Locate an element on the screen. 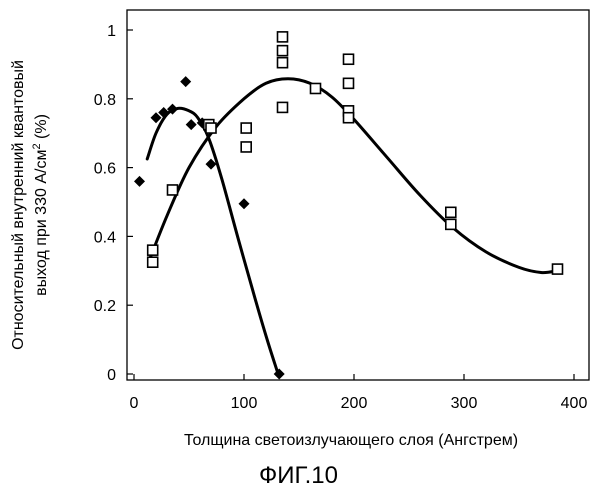 This screenshot has height=500, width=597. y-axis-title-line1: Относительный внутренний квантовый is located at coordinates (18, 205).